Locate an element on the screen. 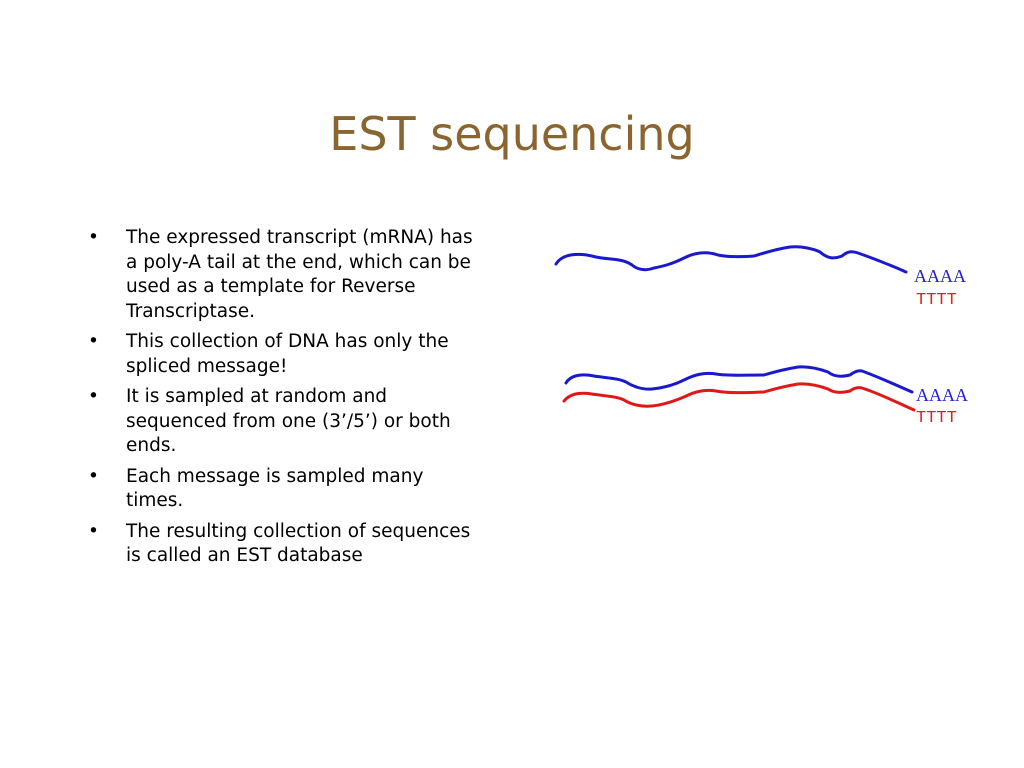 The height and width of the screenshot is (768, 1024). poly-a-label-bottom: AAAA is located at coordinates (942, 395).